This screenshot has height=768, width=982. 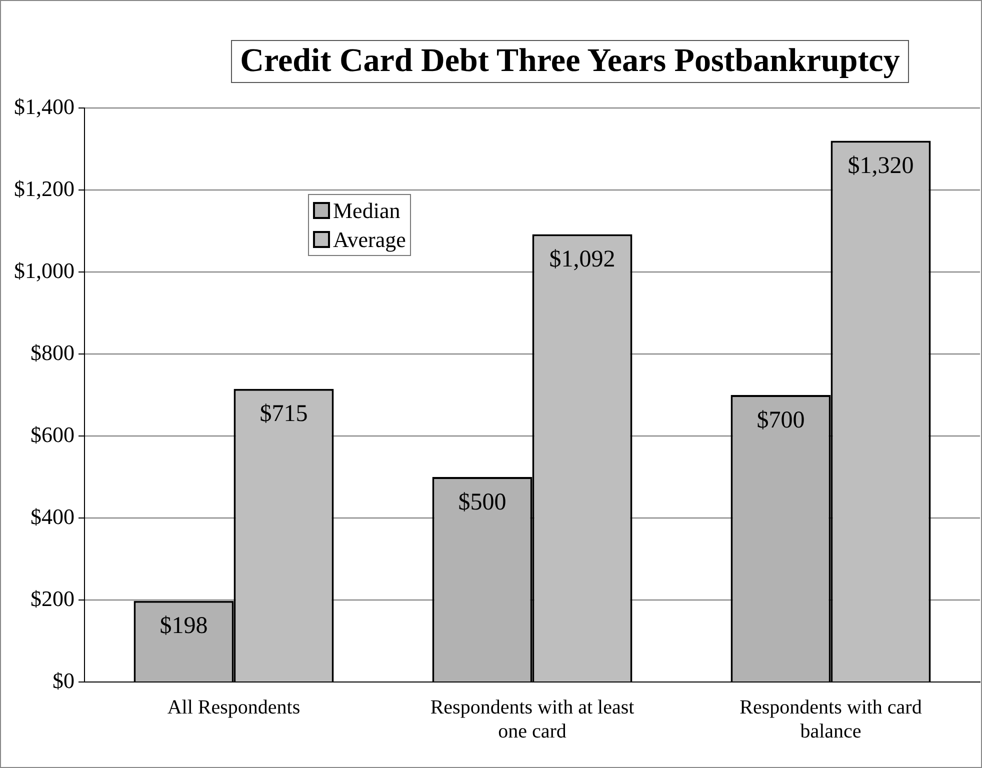 I want to click on text: $1,092, so click(x=582, y=259).